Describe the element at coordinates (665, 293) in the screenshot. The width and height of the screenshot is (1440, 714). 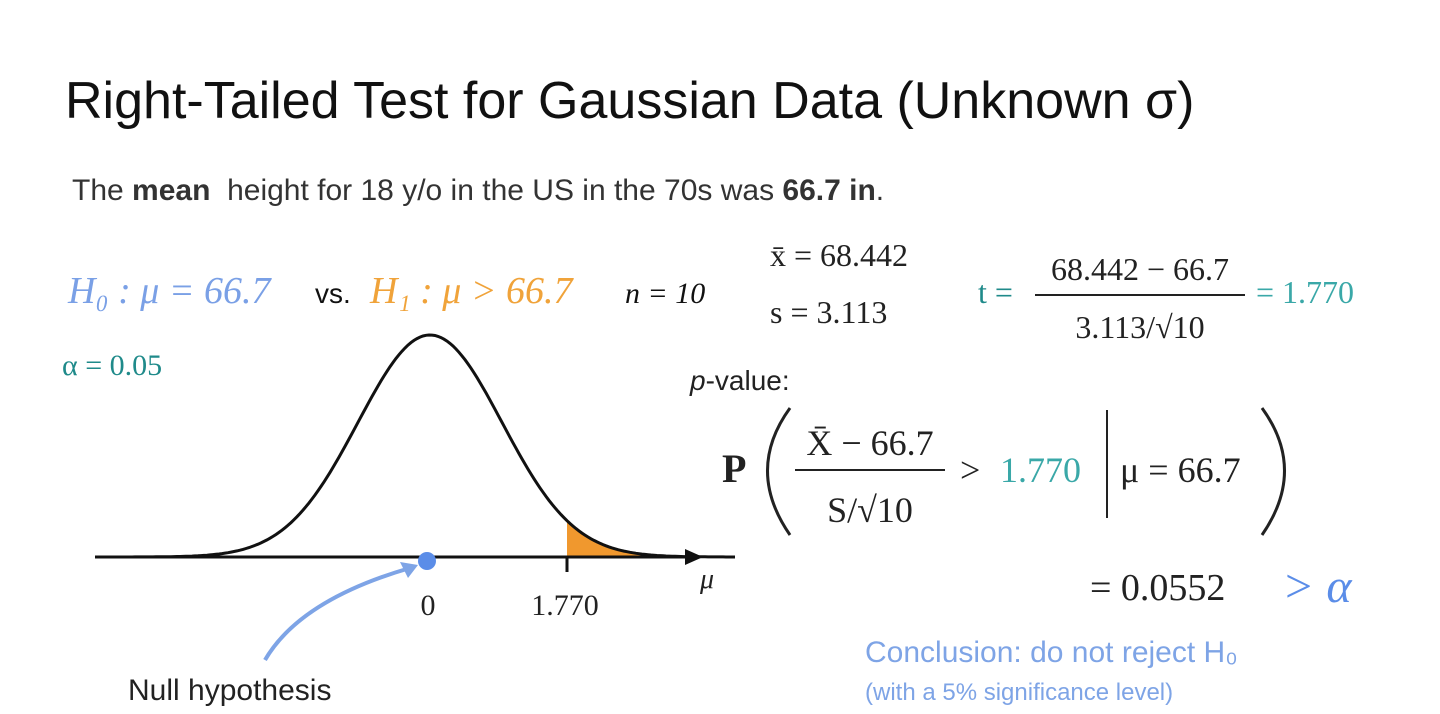
I see `sample-size: n = 10` at that location.